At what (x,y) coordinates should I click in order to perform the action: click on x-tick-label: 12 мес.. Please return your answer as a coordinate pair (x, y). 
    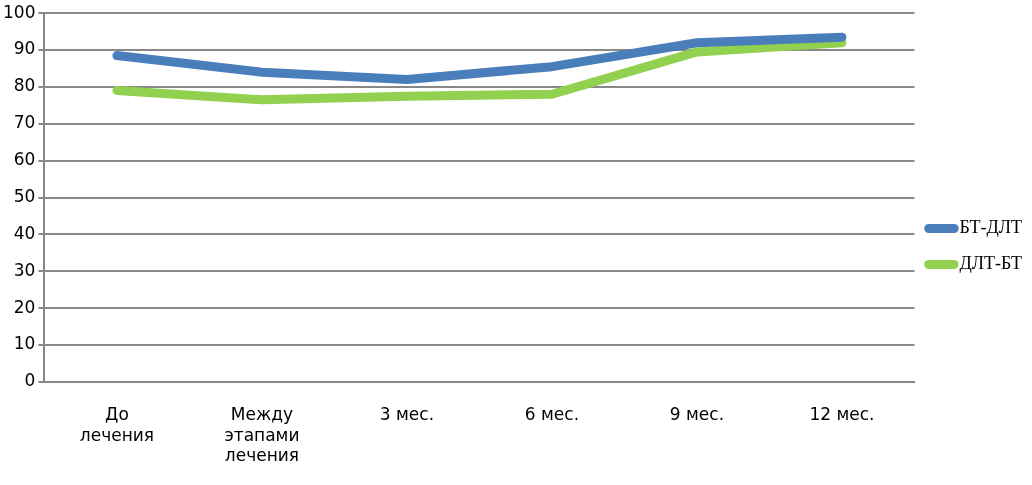
    Looking at the image, I should click on (842, 414).